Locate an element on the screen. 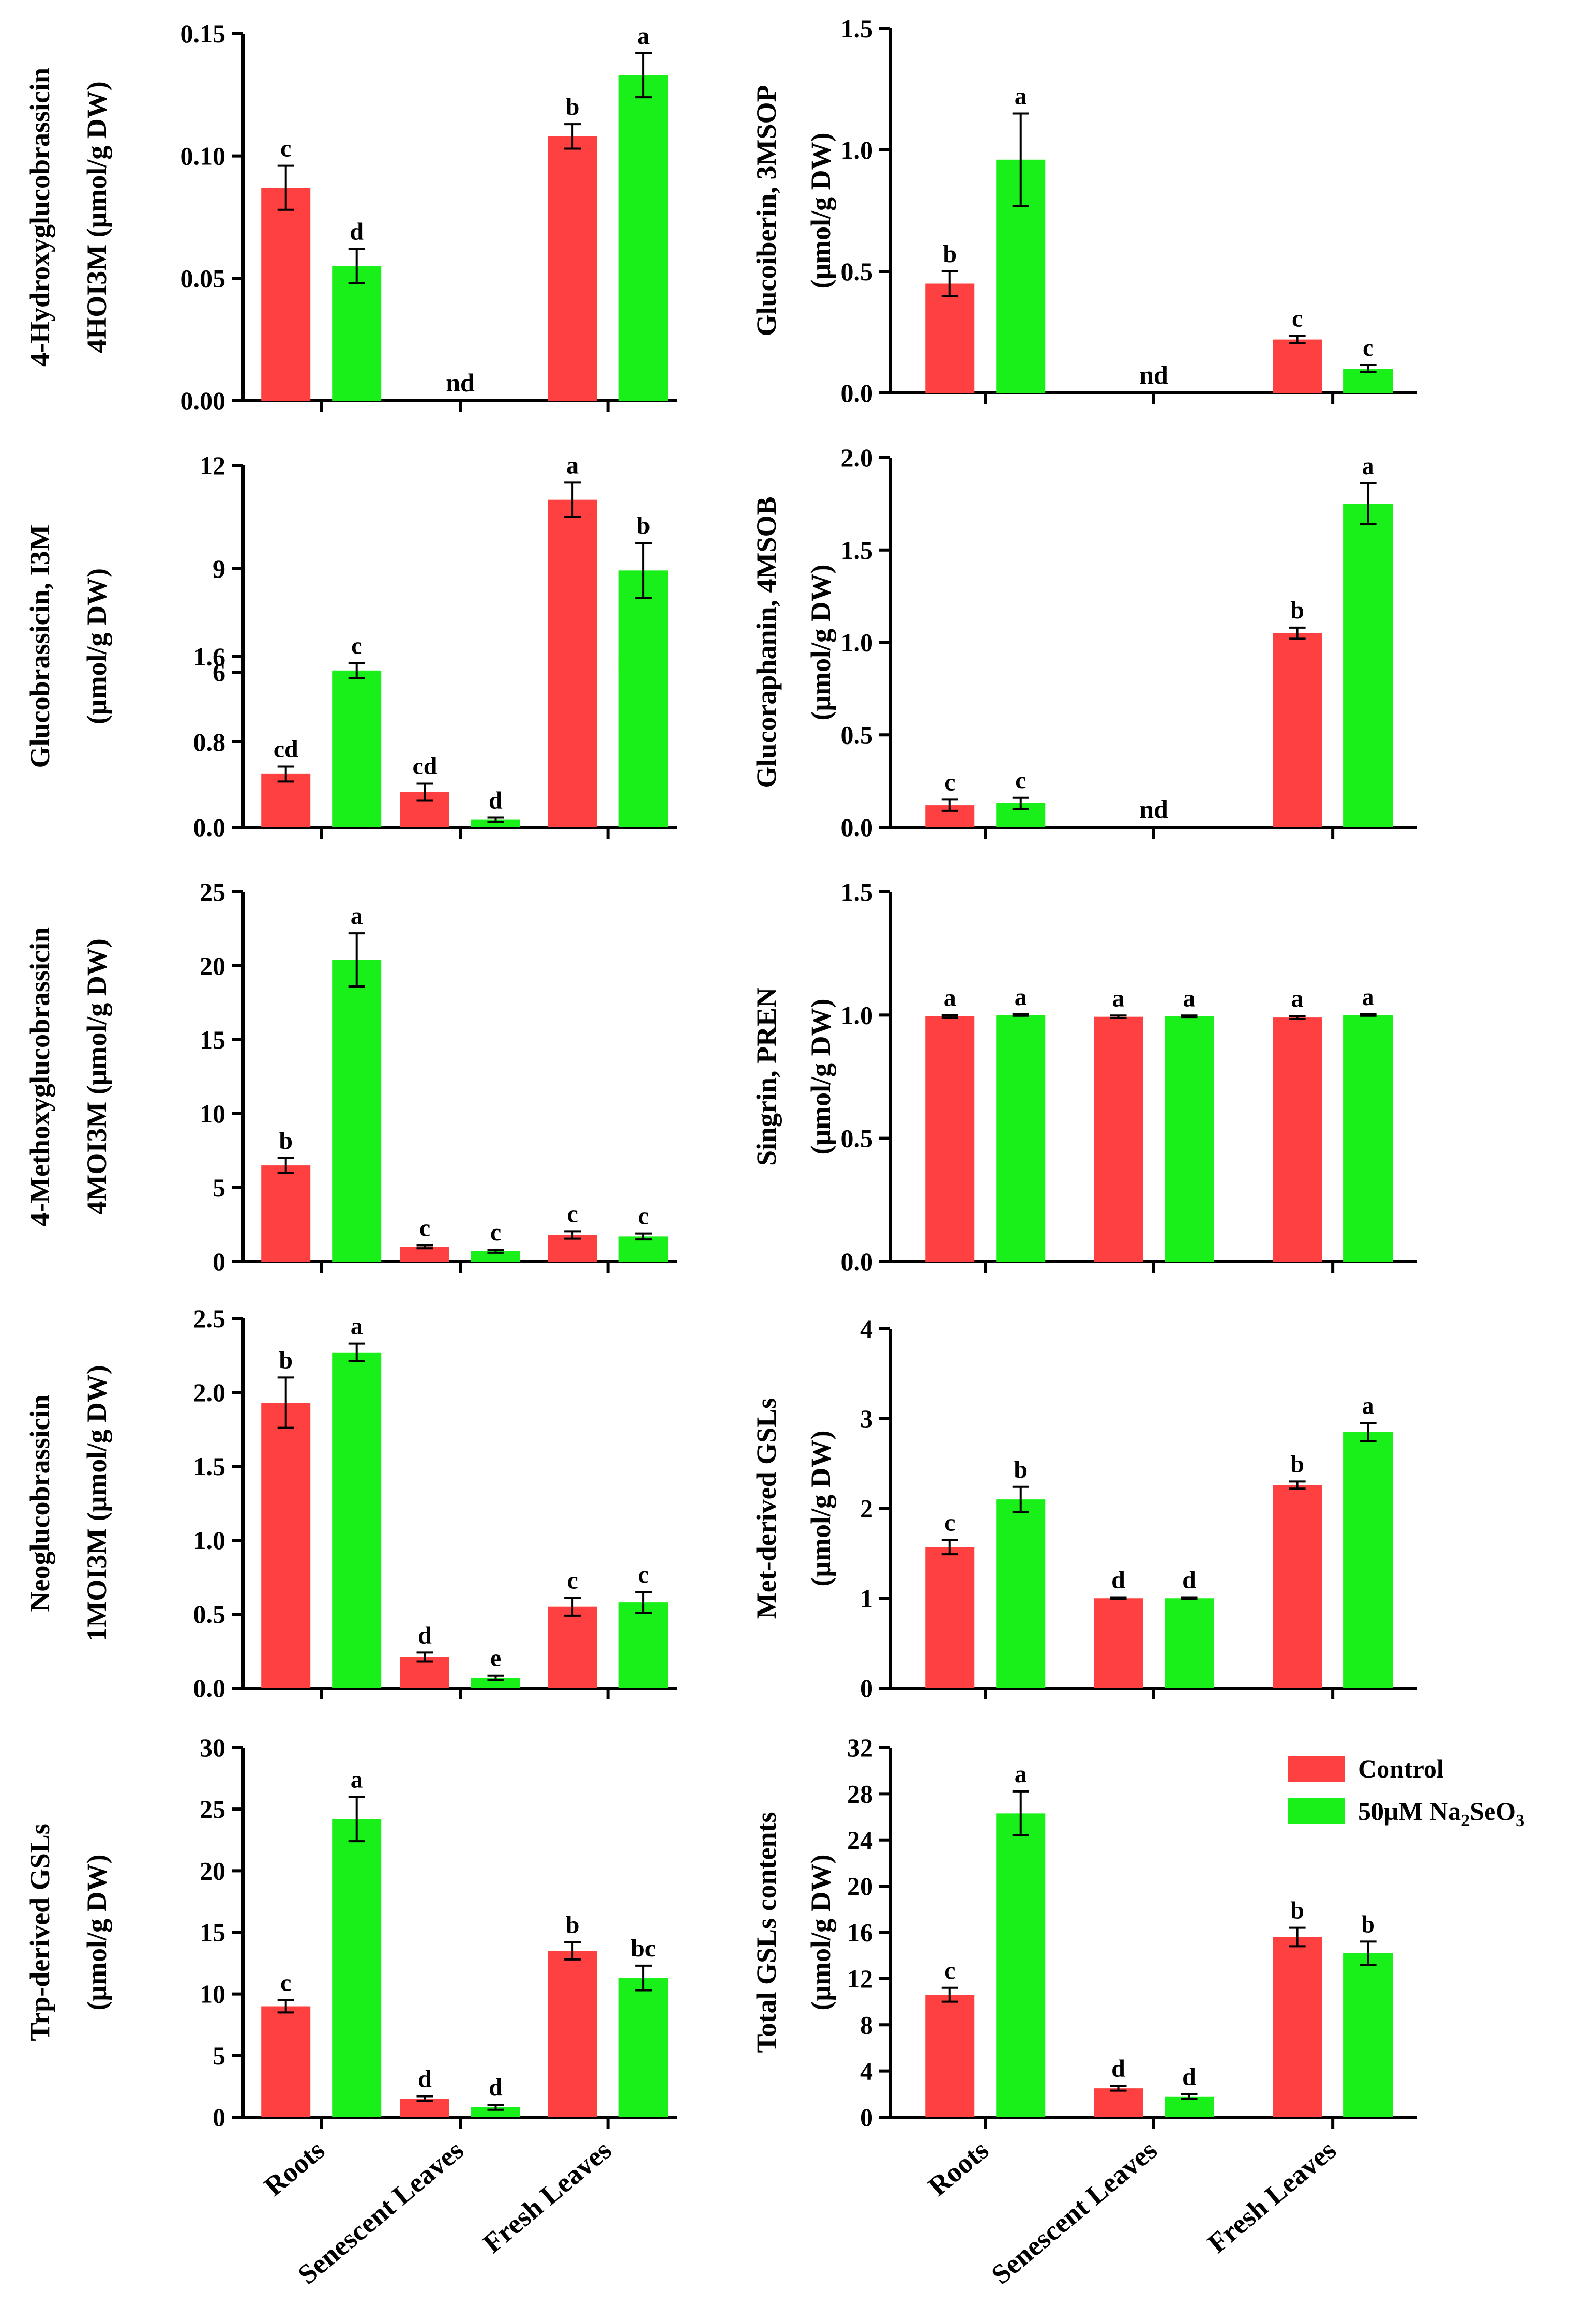  legend-treatment-label: 50μM Na2SeO3 is located at coordinates (1441, 1813).